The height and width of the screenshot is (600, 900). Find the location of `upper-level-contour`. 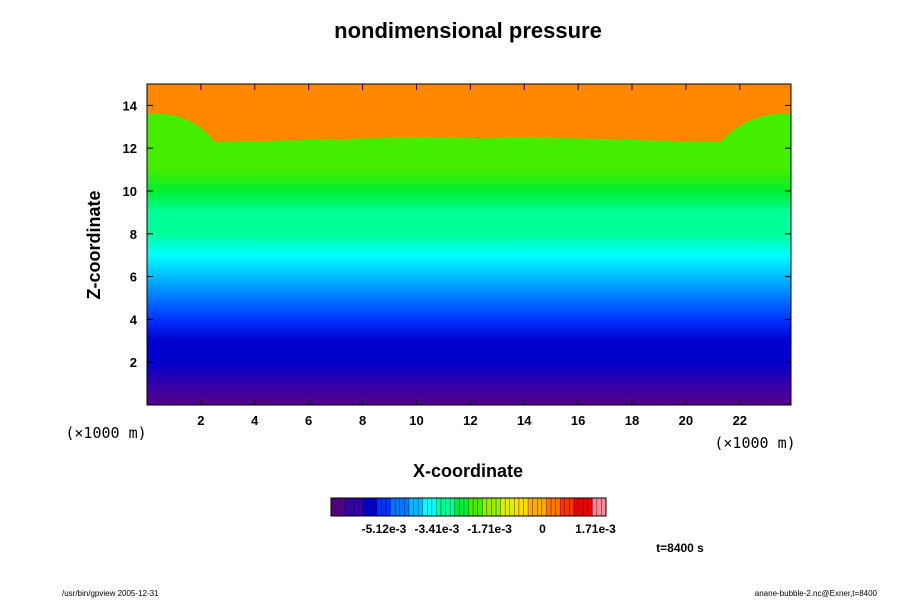

upper-level-contour is located at coordinates (469, 113).